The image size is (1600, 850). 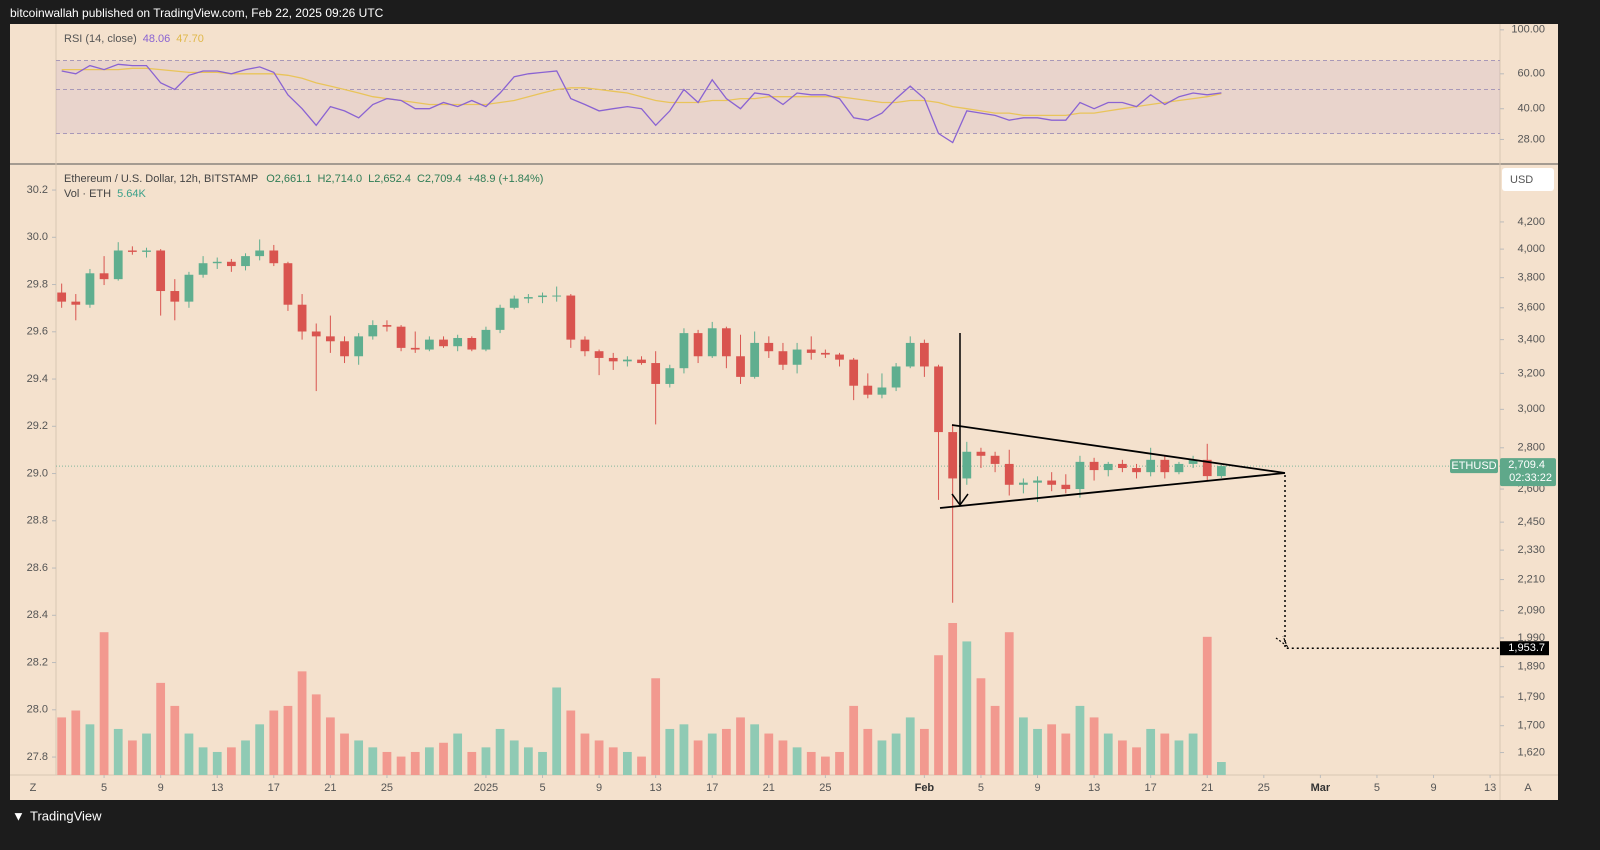 What do you see at coordinates (161, 179) in the screenshot?
I see `chart-title: Ethereum / U.S. Dollar, 12h, BITSTAMP` at bounding box center [161, 179].